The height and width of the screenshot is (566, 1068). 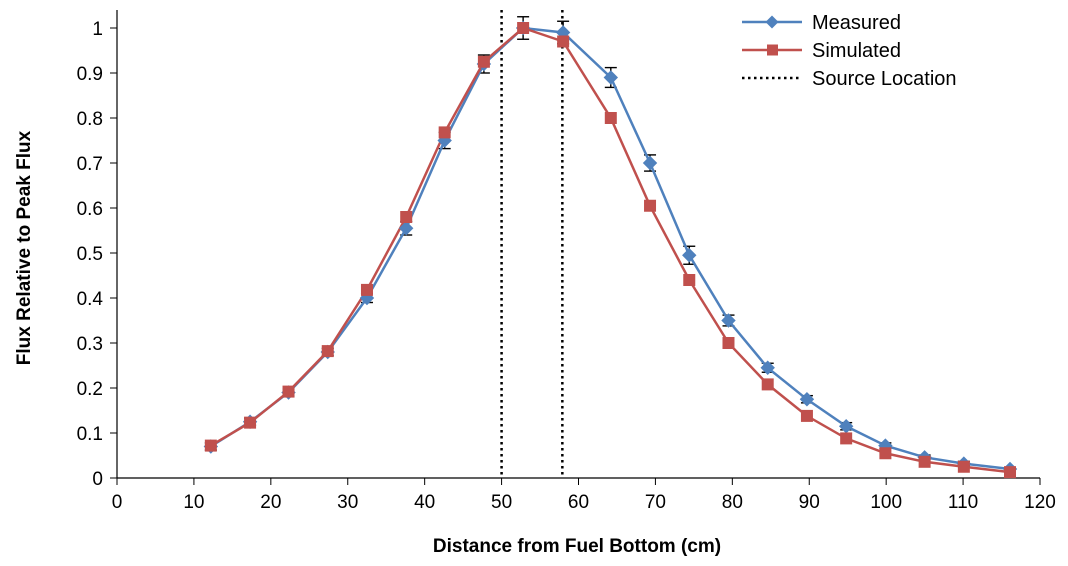 What do you see at coordinates (90, 164) in the screenshot?
I see `y-tick-label: 0.7` at bounding box center [90, 164].